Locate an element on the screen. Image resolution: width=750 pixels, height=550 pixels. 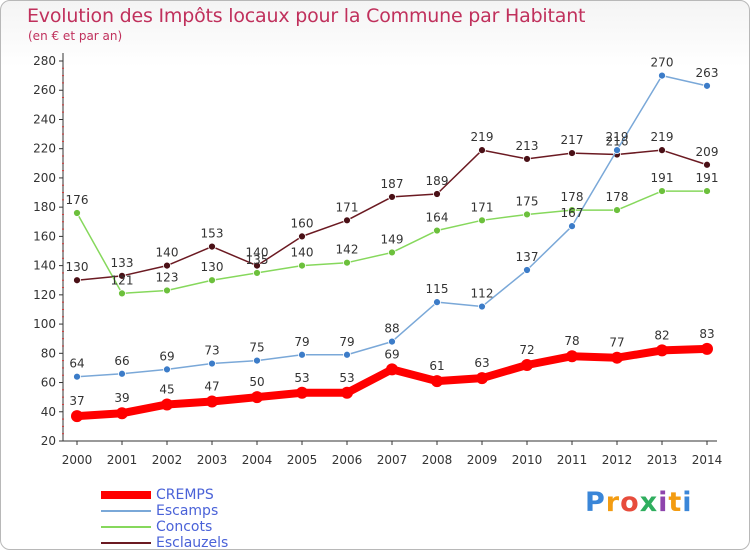
x-tick-label: 2010 is located at coordinates (527, 460).